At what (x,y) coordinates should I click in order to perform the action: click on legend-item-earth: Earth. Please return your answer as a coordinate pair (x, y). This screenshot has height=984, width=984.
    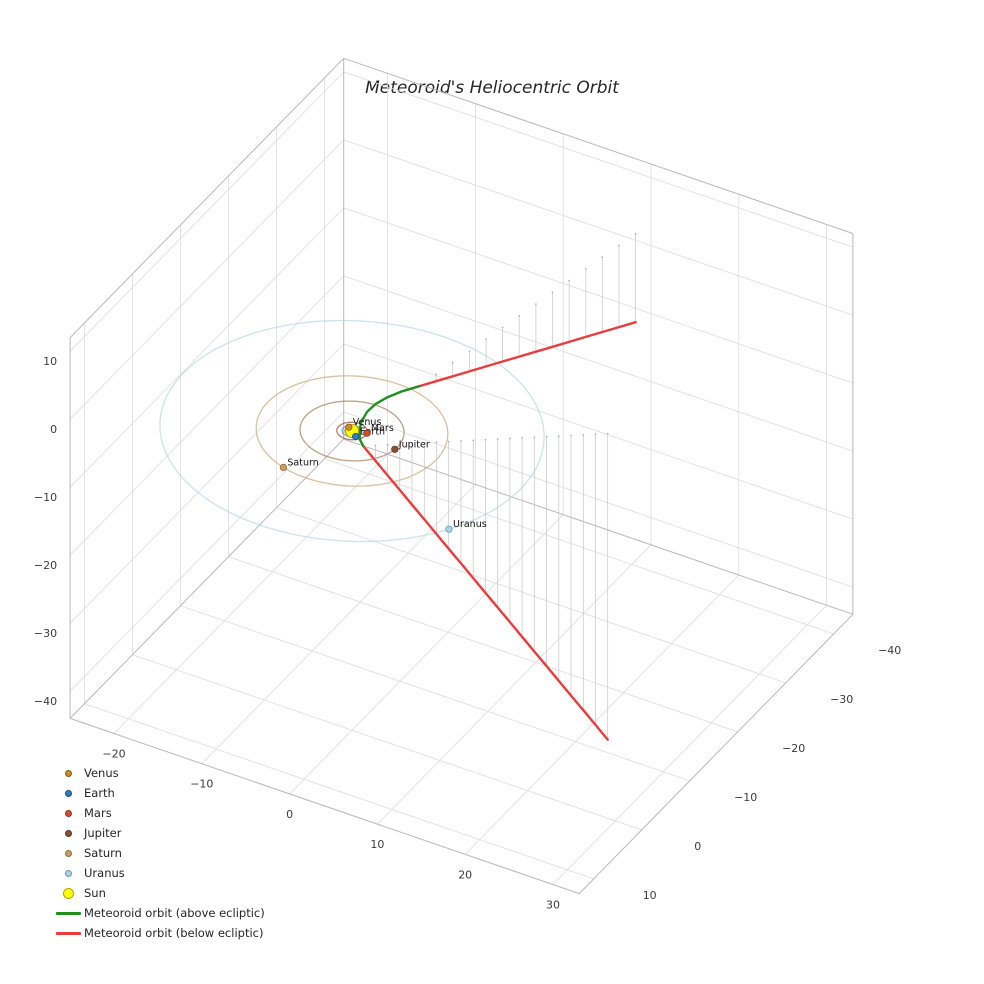
    Looking at the image, I should click on (160, 793).